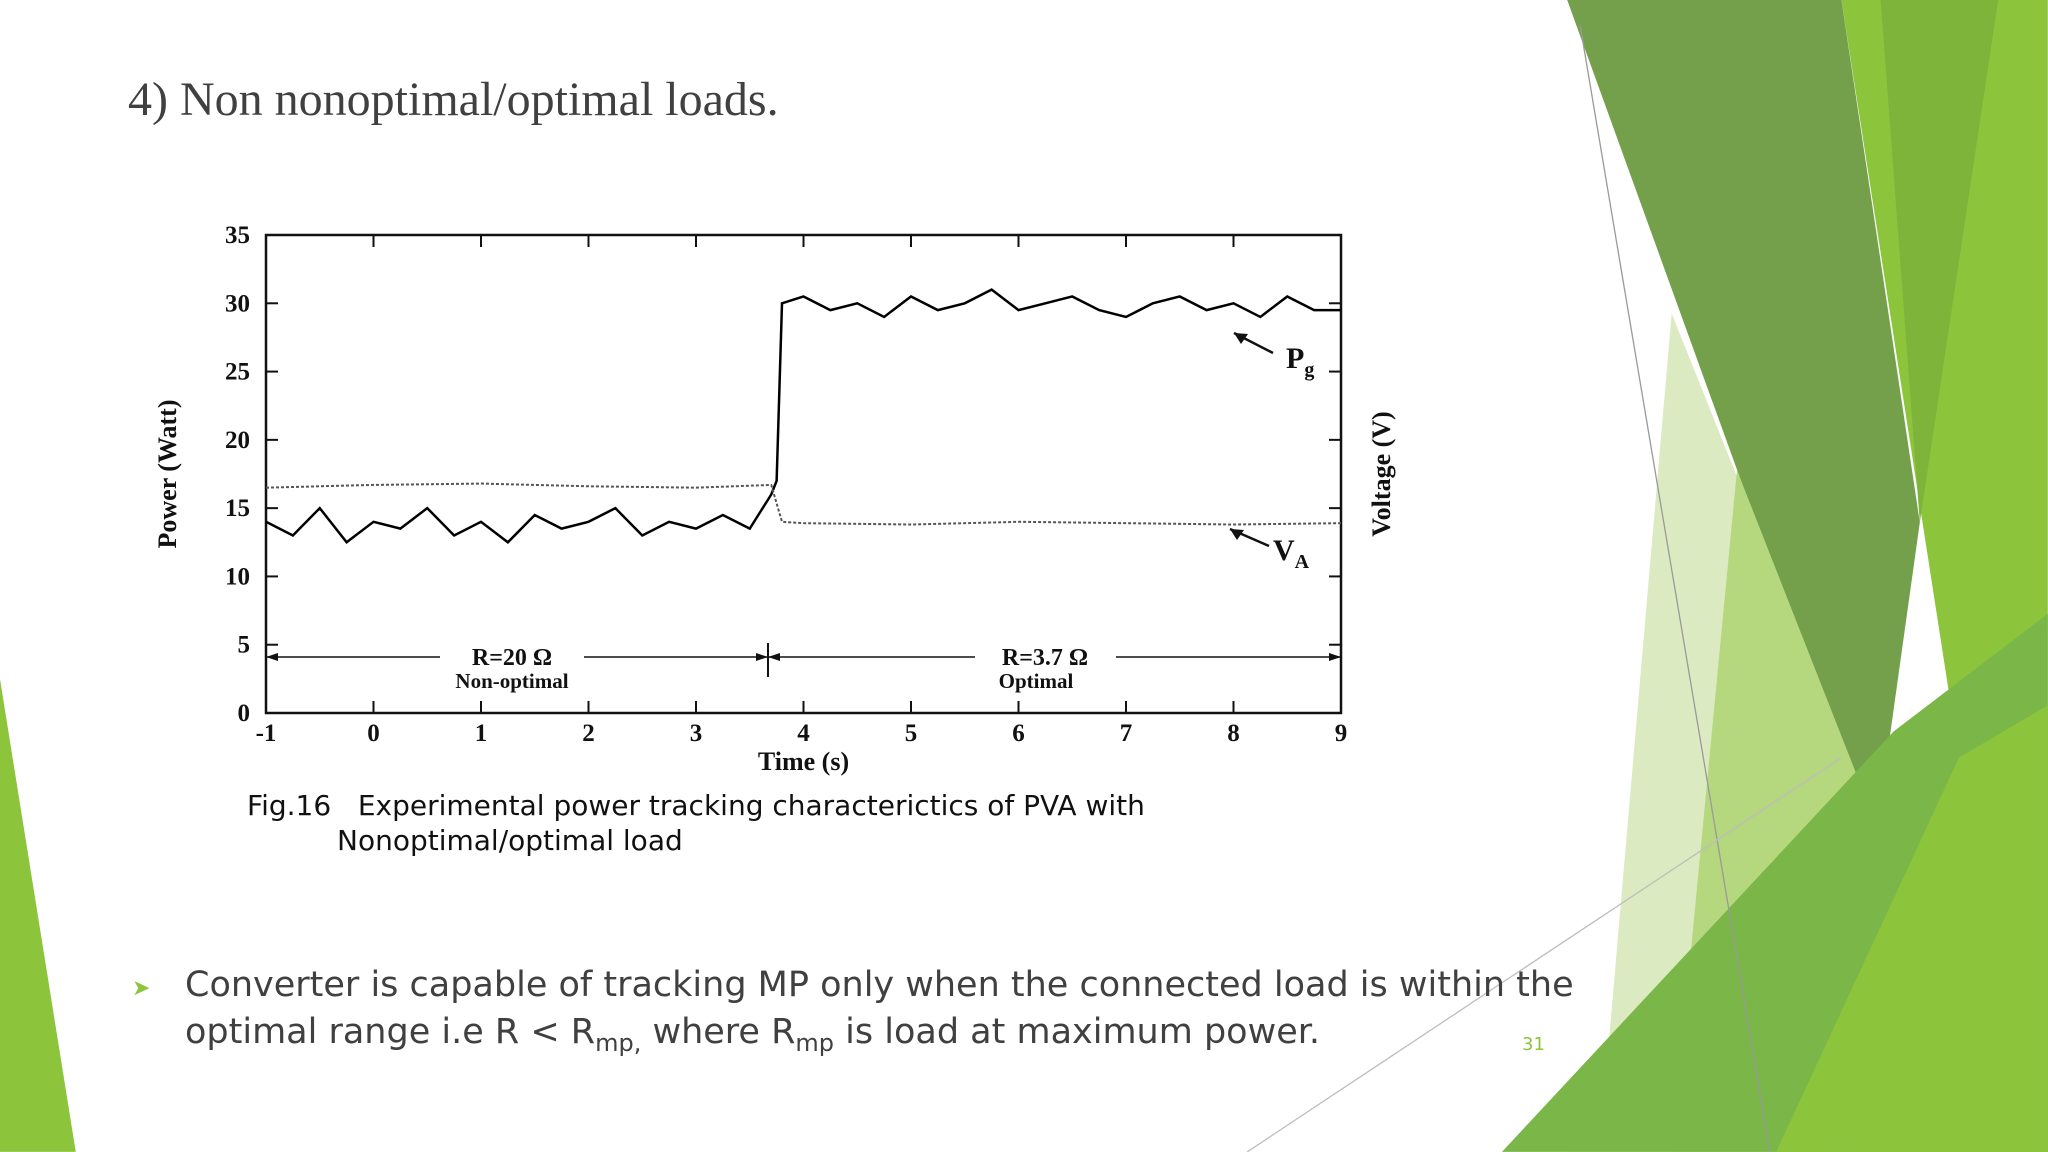 This screenshot has height=1152, width=2048. I want to click on series-label: Pg, so click(1300, 361).